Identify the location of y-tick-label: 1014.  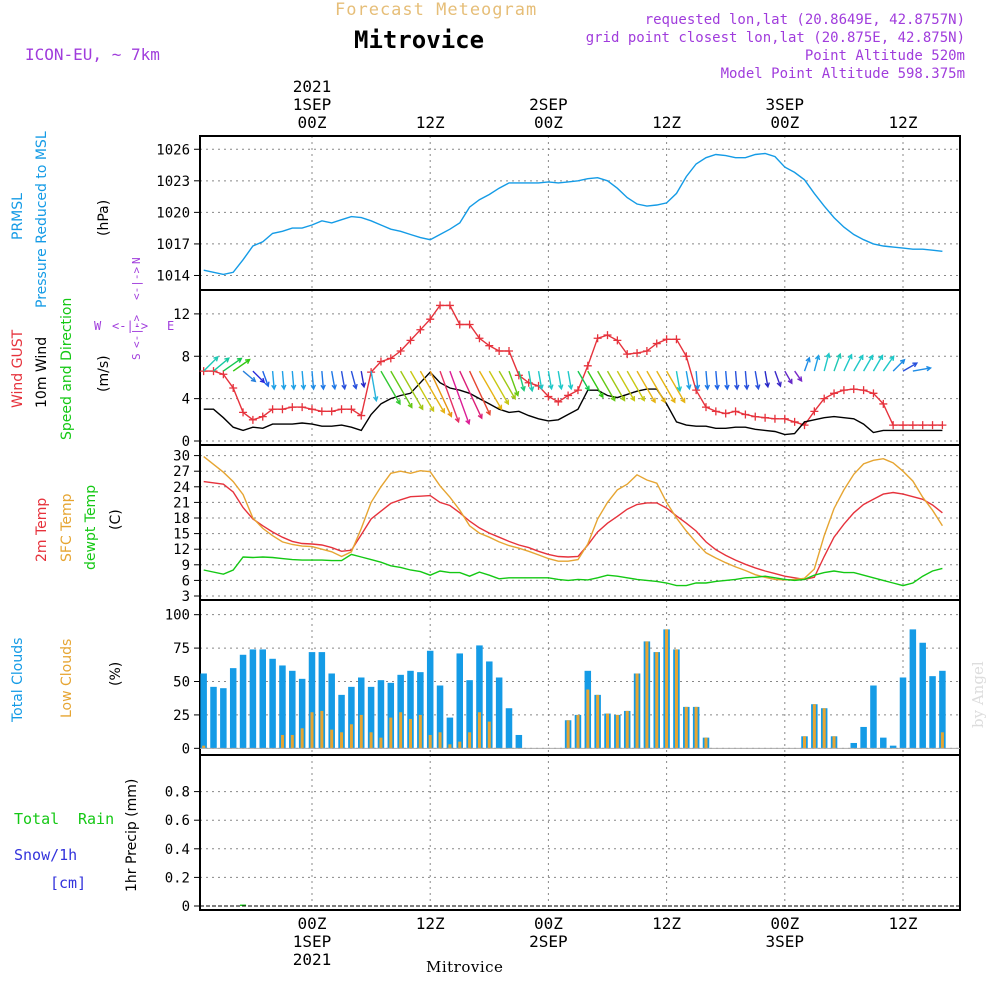
(173, 276).